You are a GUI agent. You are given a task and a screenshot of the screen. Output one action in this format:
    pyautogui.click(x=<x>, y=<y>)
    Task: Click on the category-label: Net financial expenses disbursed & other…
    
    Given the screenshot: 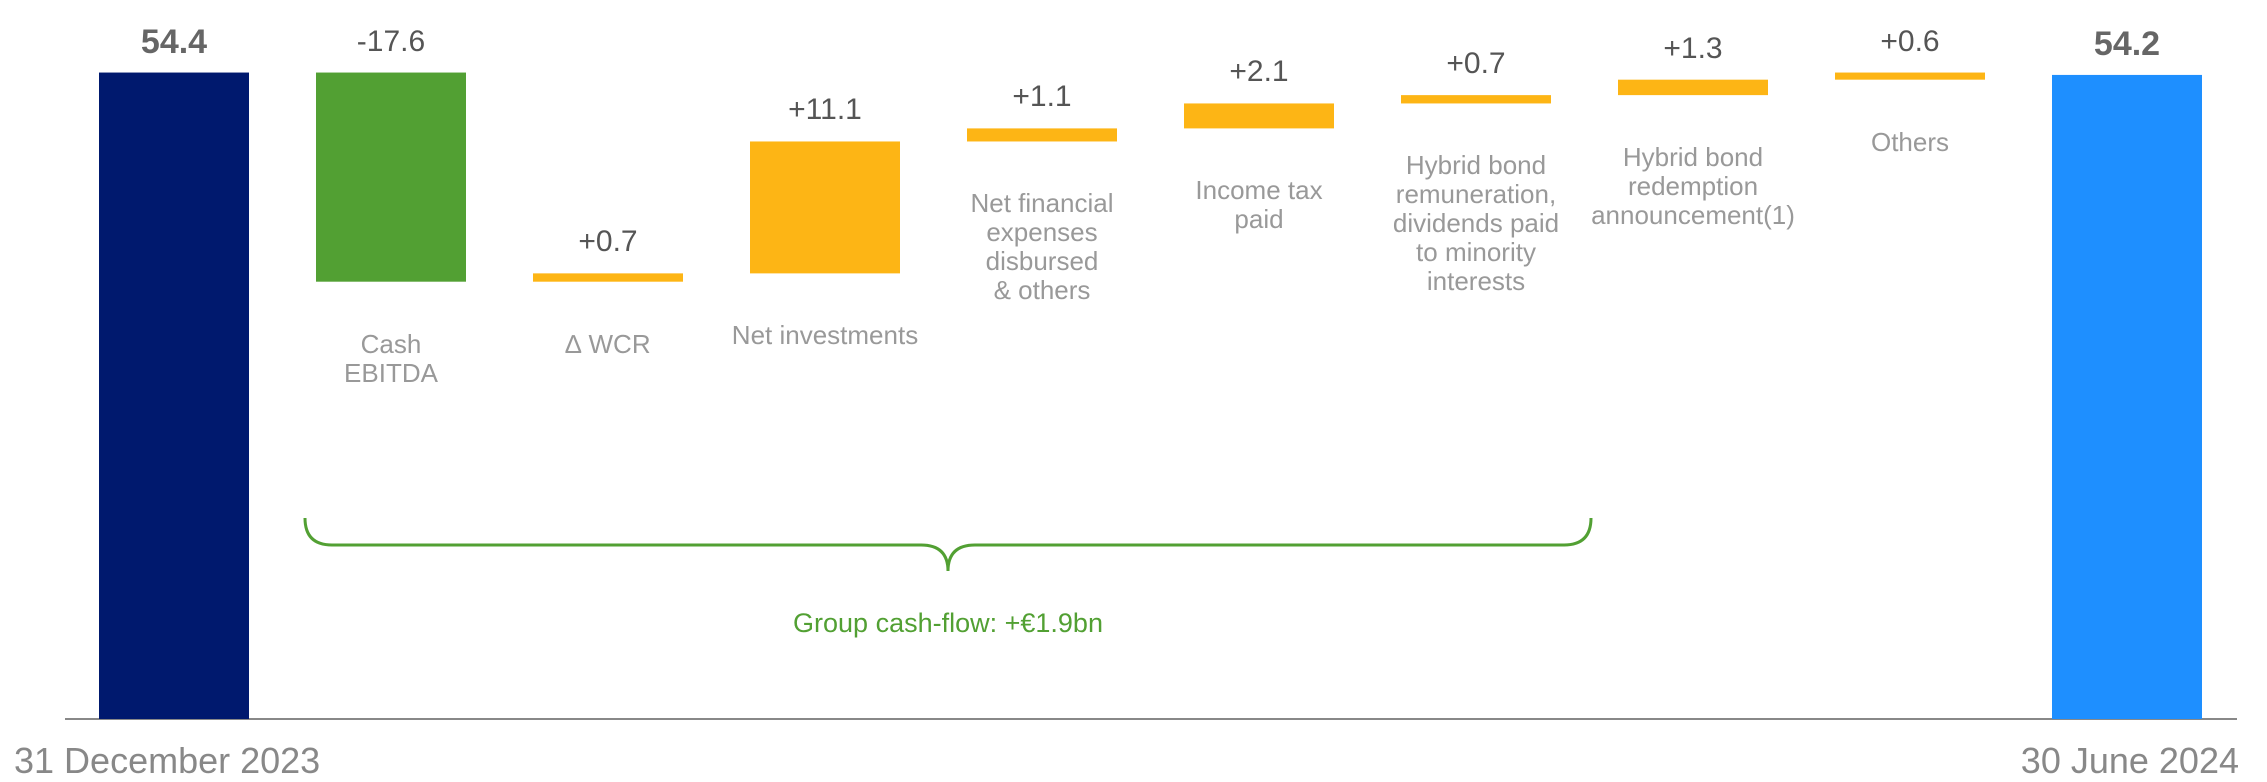 What is the action you would take?
    pyautogui.click(x=1042, y=247)
    